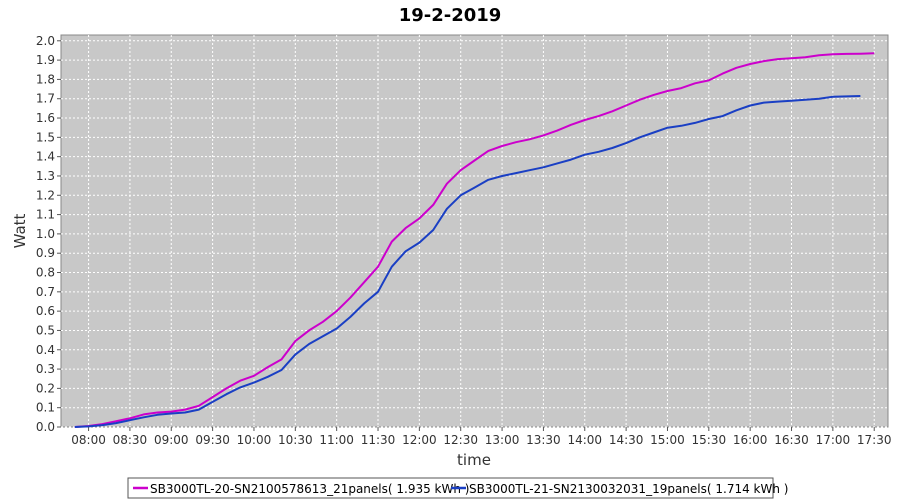 The height and width of the screenshot is (504, 900). What do you see at coordinates (45, 330) in the screenshot?
I see `y-tick-label: 0.5` at bounding box center [45, 330].